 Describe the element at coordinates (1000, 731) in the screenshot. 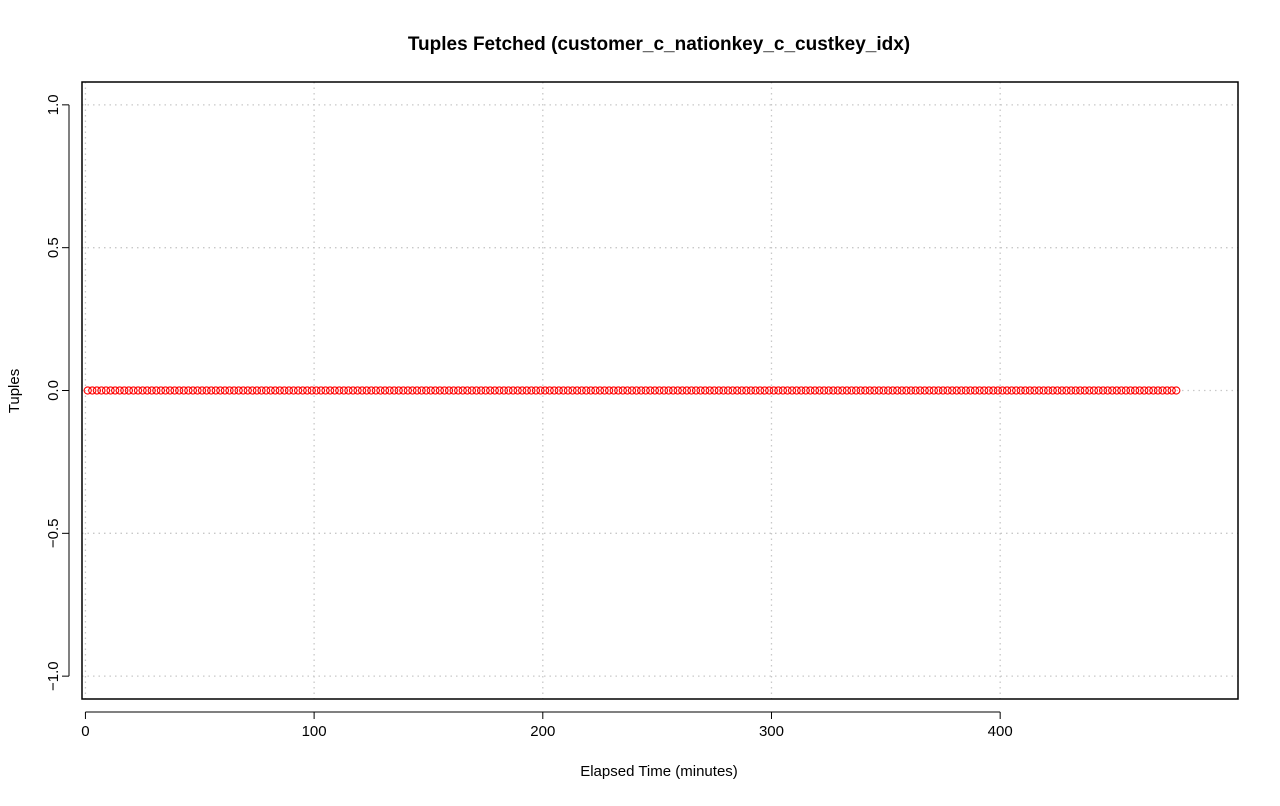

I see `x-tick-label: 400` at that location.